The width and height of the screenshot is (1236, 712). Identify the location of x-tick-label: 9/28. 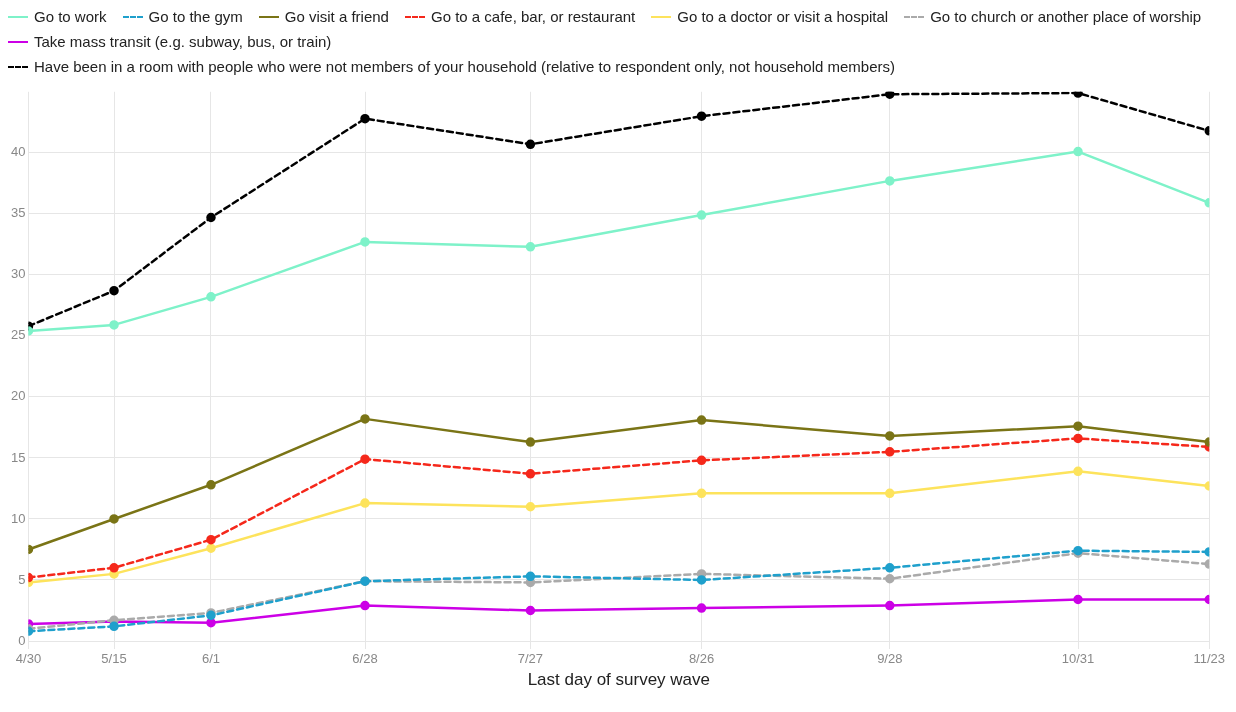
(890, 659).